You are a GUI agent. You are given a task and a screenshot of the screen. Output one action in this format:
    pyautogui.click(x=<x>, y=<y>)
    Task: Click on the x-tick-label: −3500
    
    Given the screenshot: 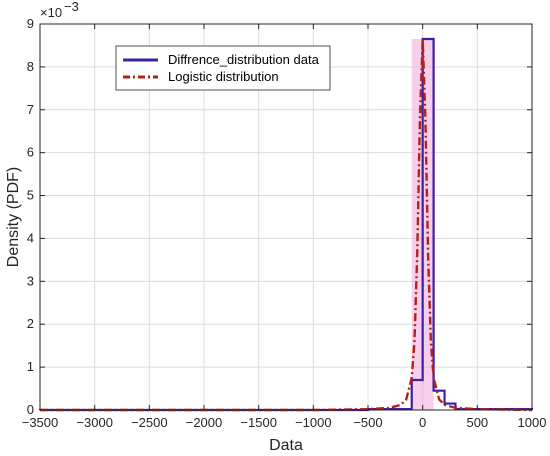 What is the action you would take?
    pyautogui.click(x=40, y=422)
    